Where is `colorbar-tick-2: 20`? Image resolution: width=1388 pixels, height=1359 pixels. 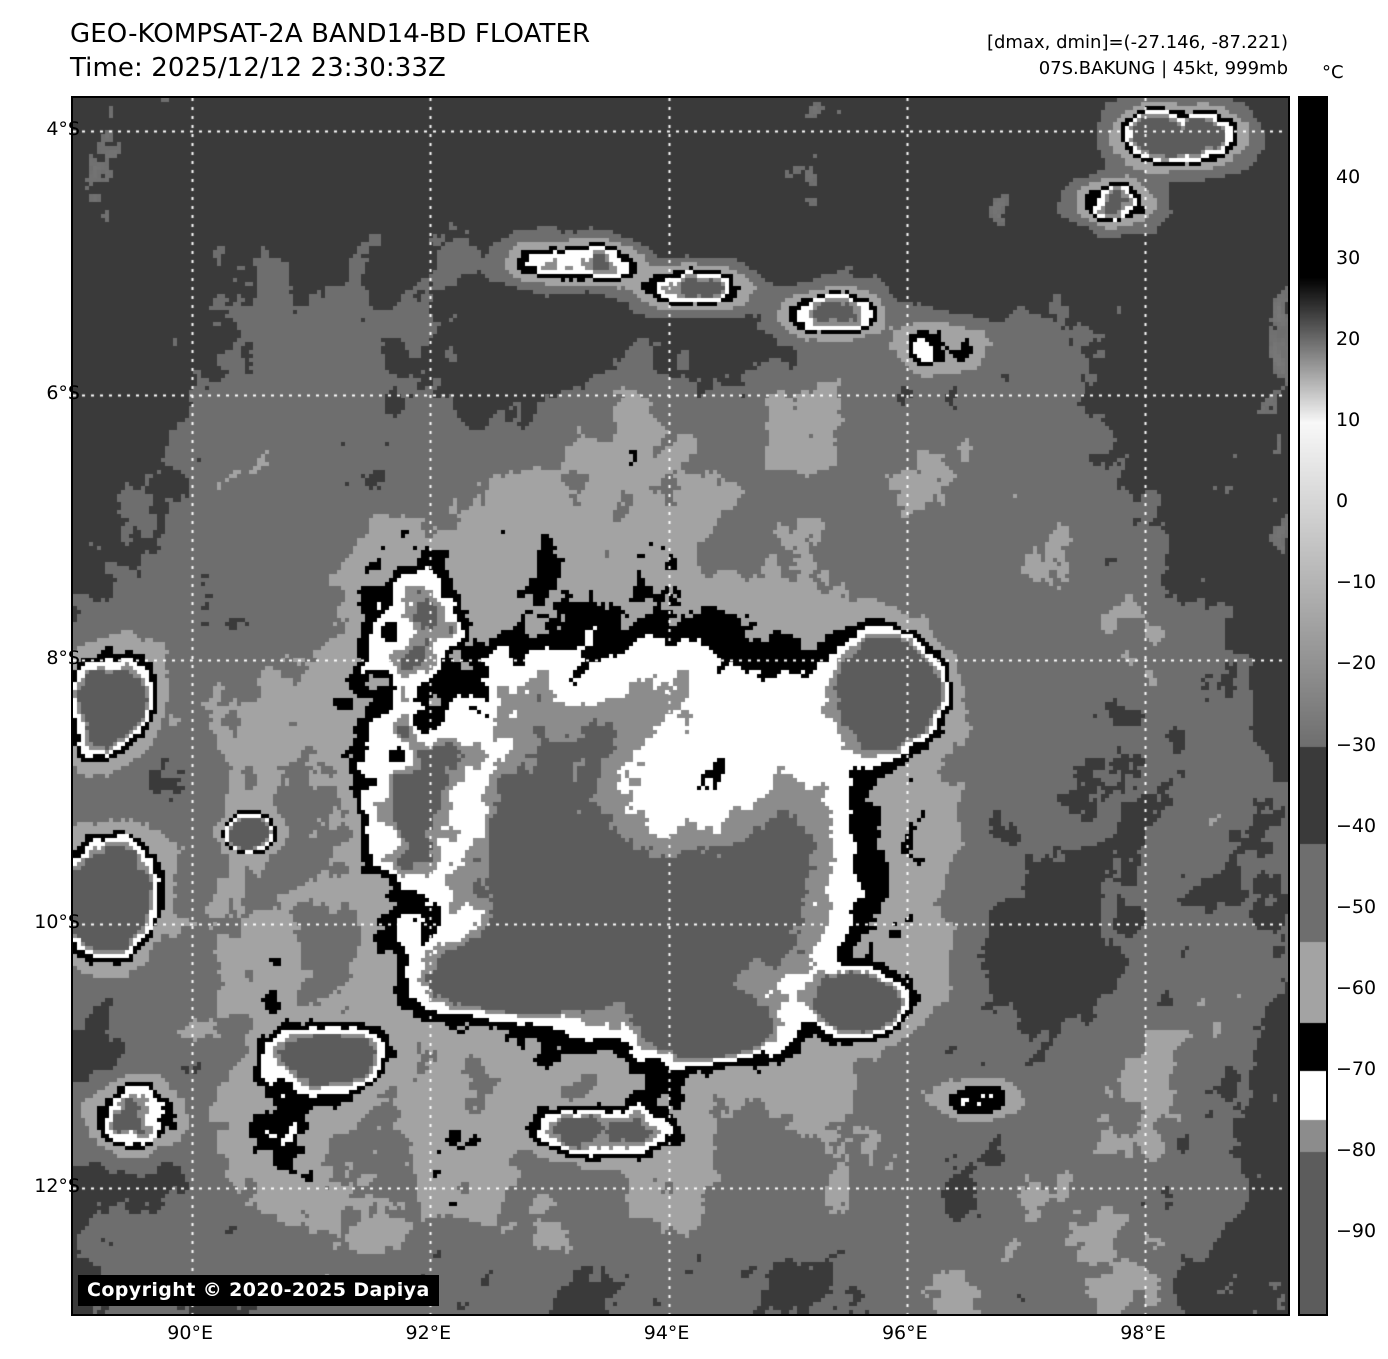
colorbar-tick-2: 20 is located at coordinates (1348, 339).